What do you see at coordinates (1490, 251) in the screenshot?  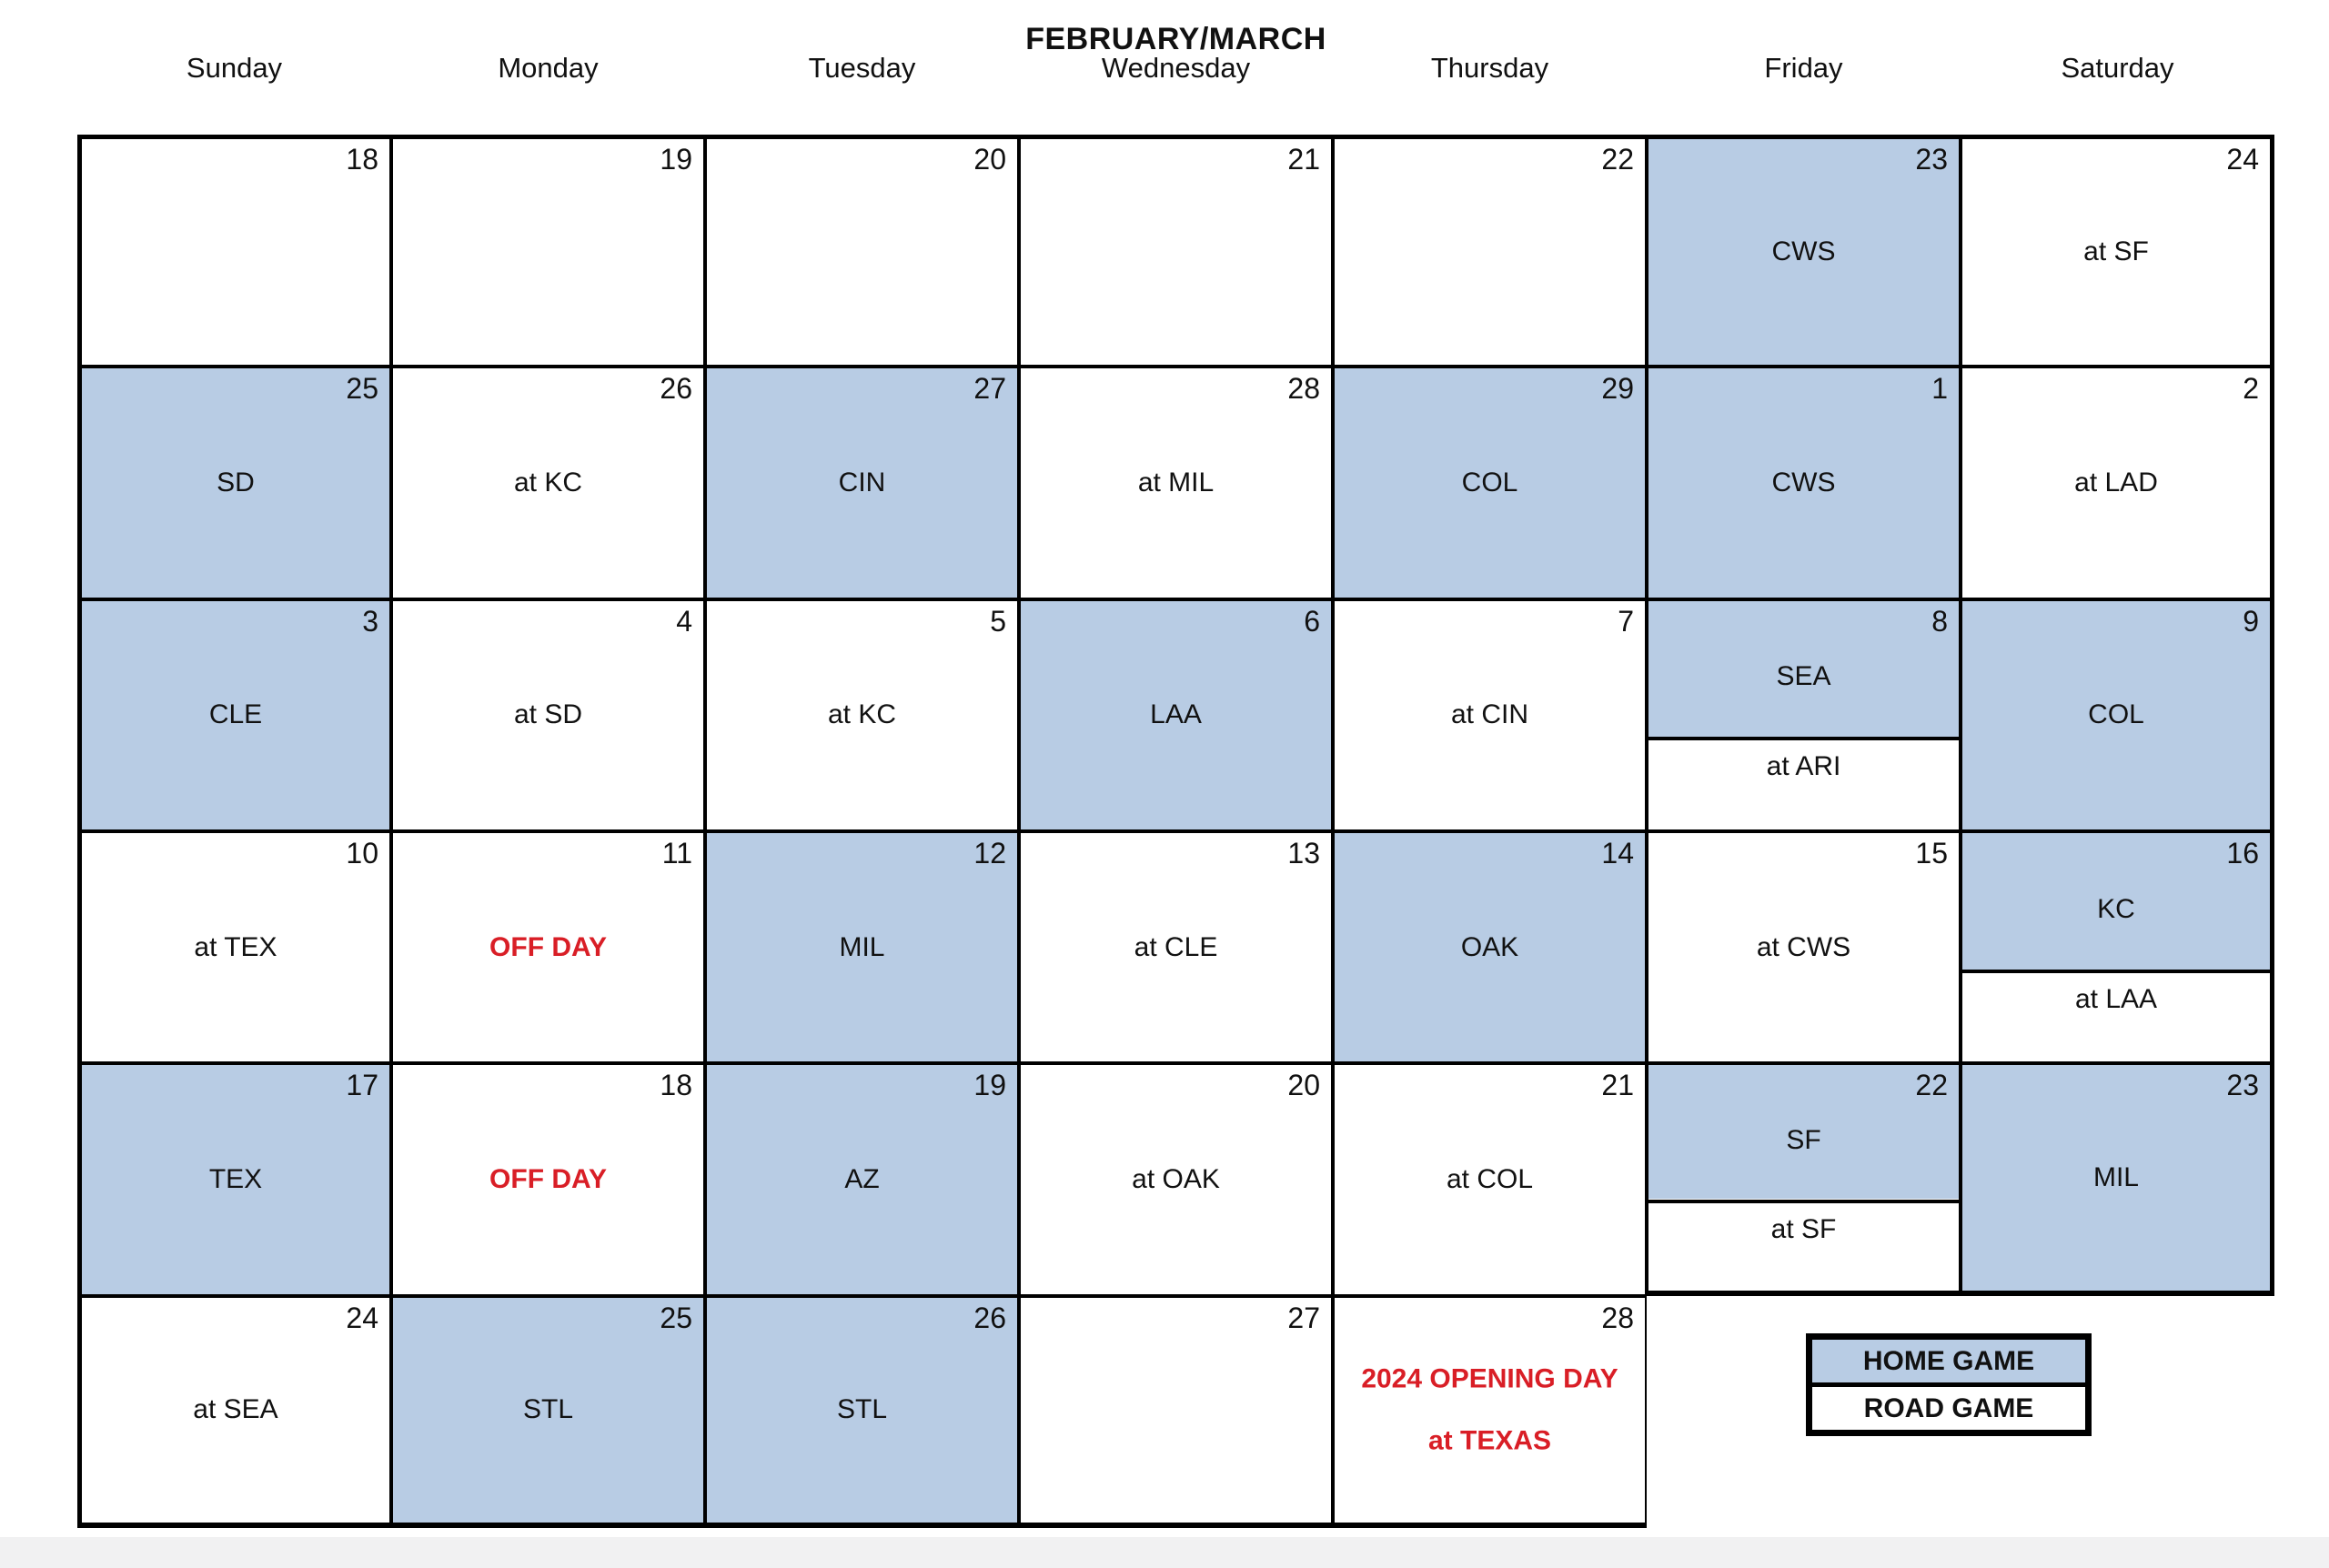 I see `calendar-cell: 22` at bounding box center [1490, 251].